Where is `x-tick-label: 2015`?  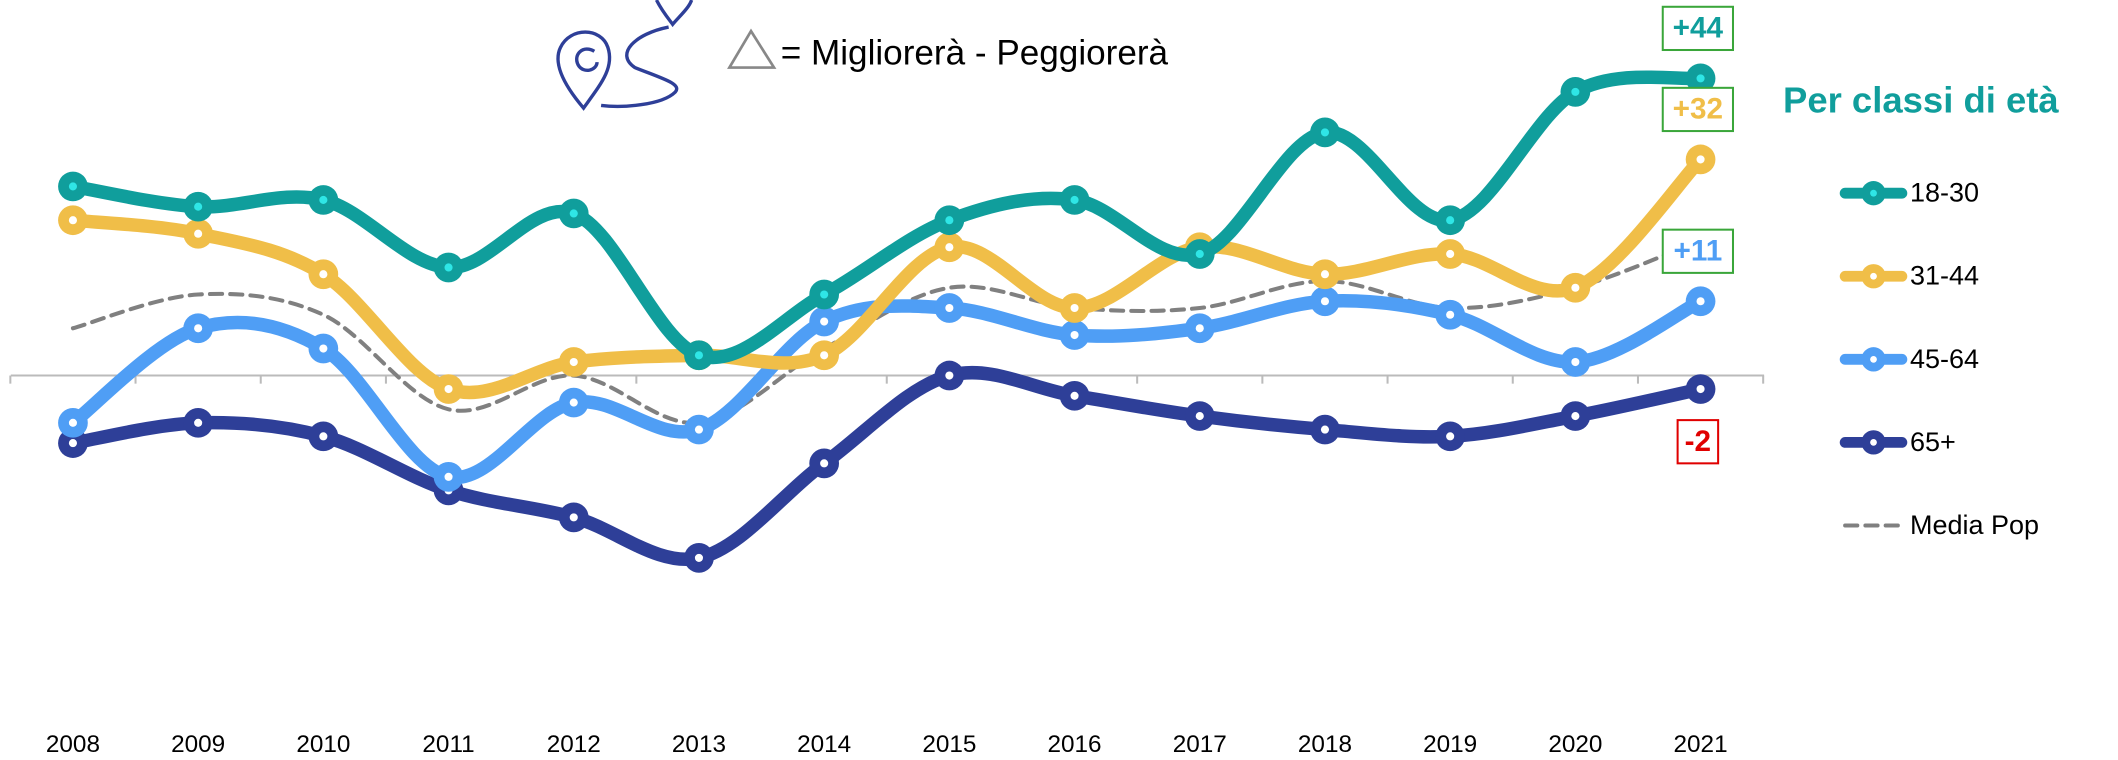 x-tick-label: 2015 is located at coordinates (949, 744).